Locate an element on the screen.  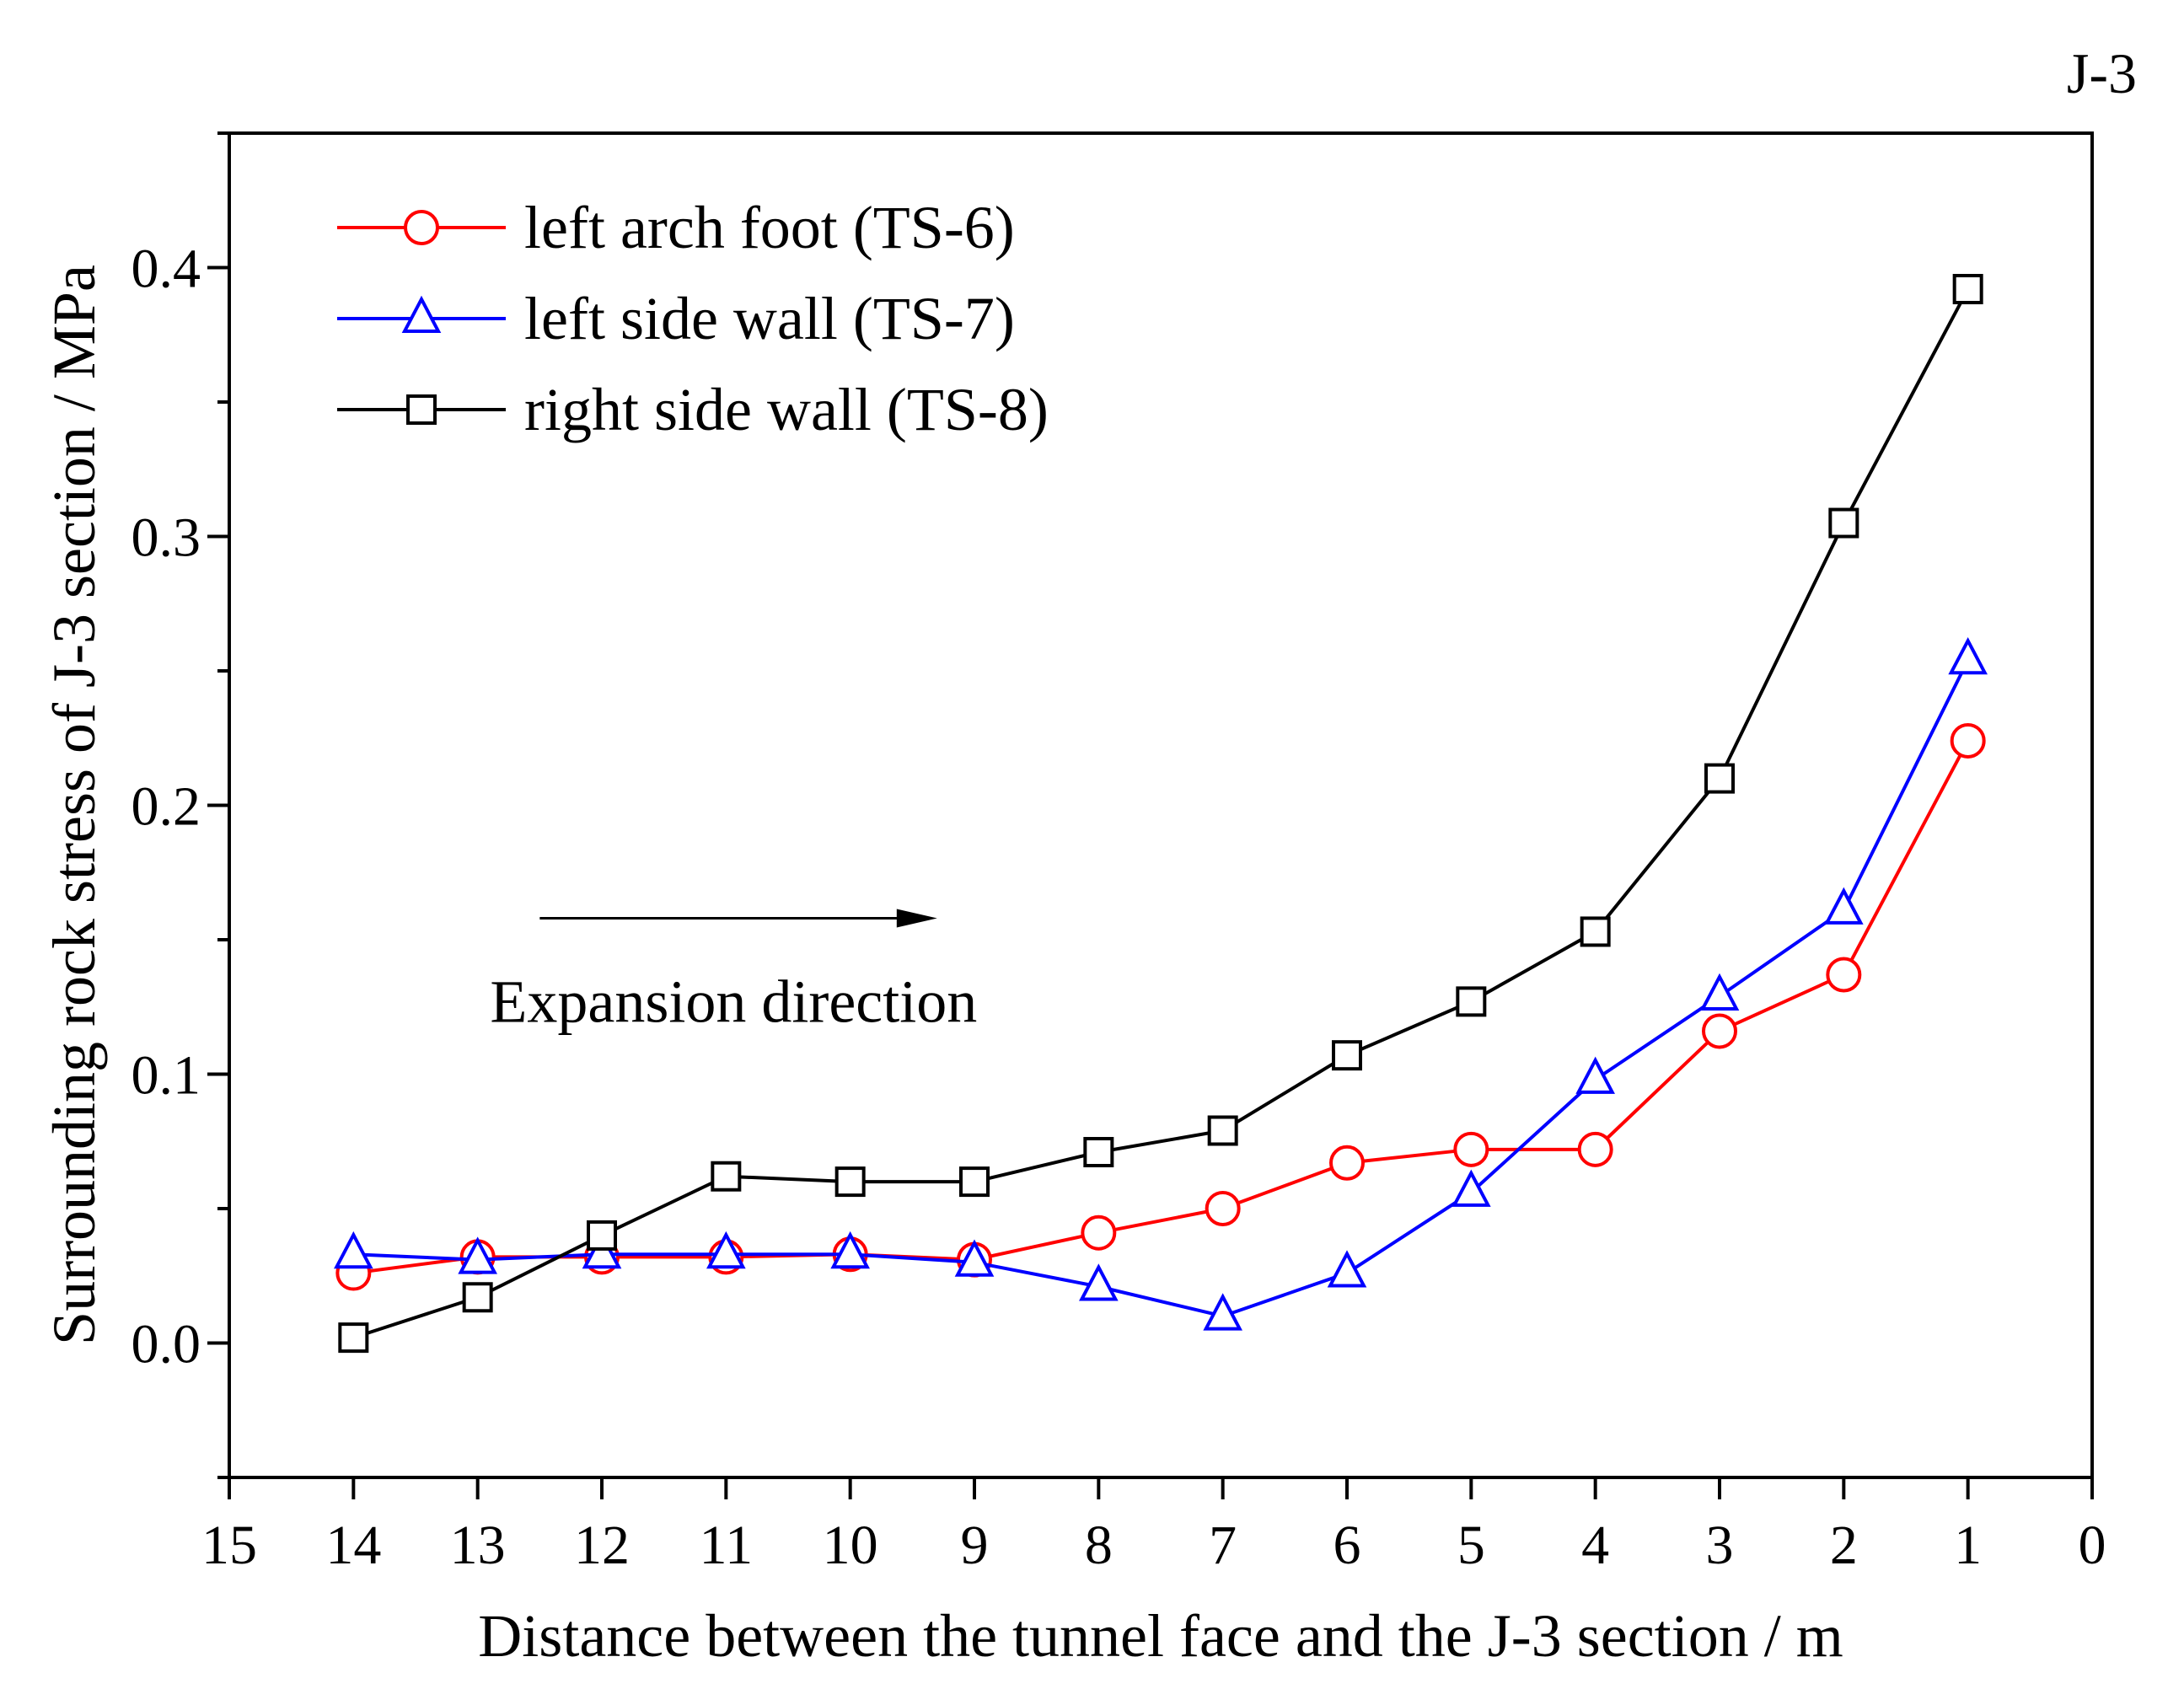
x-tick-label: 1 is located at coordinates (1968, 1545).